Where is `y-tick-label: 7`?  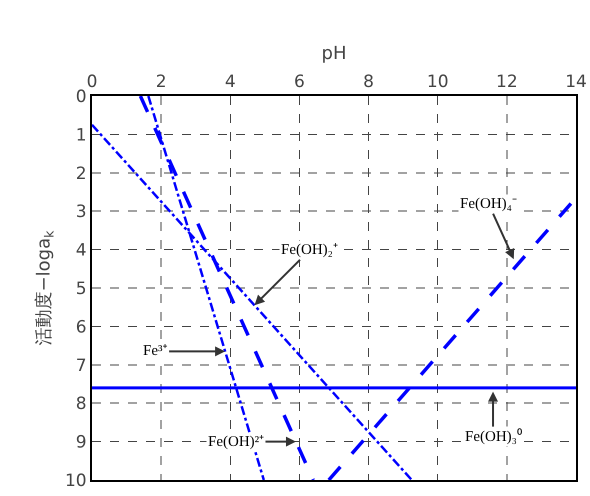
y-tick-label: 7 is located at coordinates (81, 366).